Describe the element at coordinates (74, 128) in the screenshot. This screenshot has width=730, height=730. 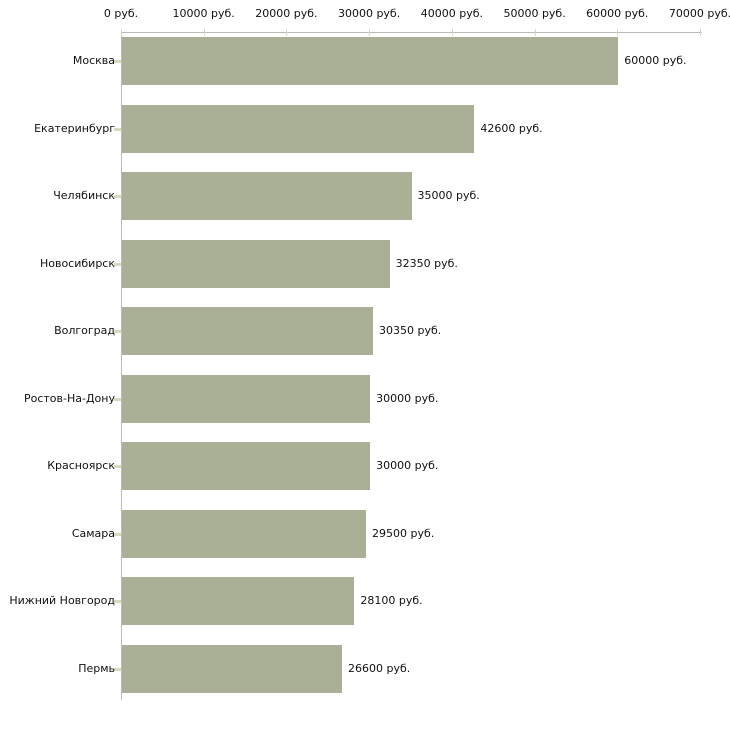
I see `category-label: Екатеринбург` at that location.